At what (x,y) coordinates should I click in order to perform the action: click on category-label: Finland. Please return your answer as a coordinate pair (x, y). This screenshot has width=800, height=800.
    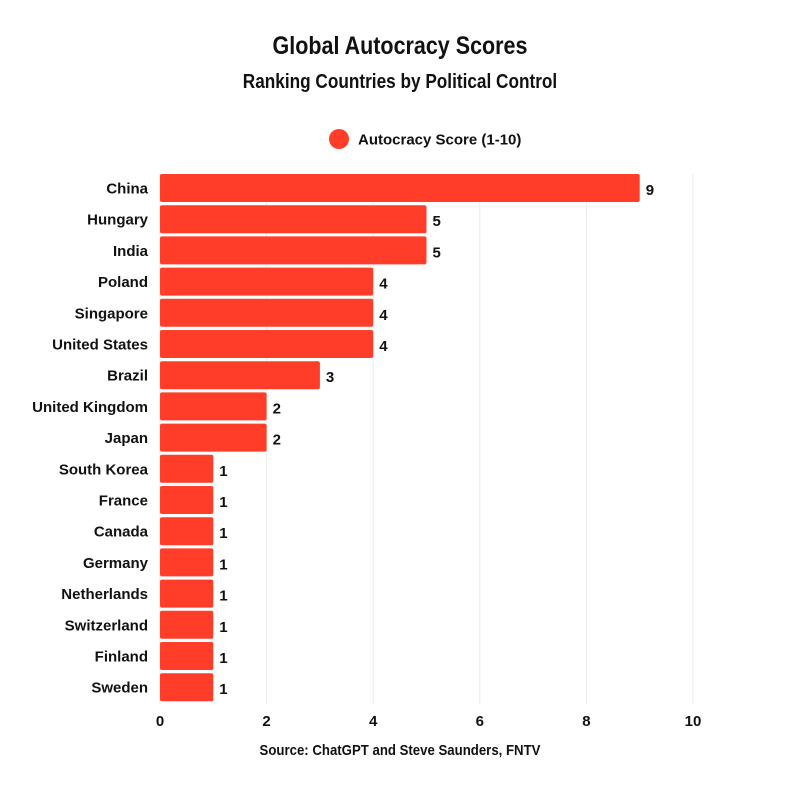
    Looking at the image, I should click on (121, 657).